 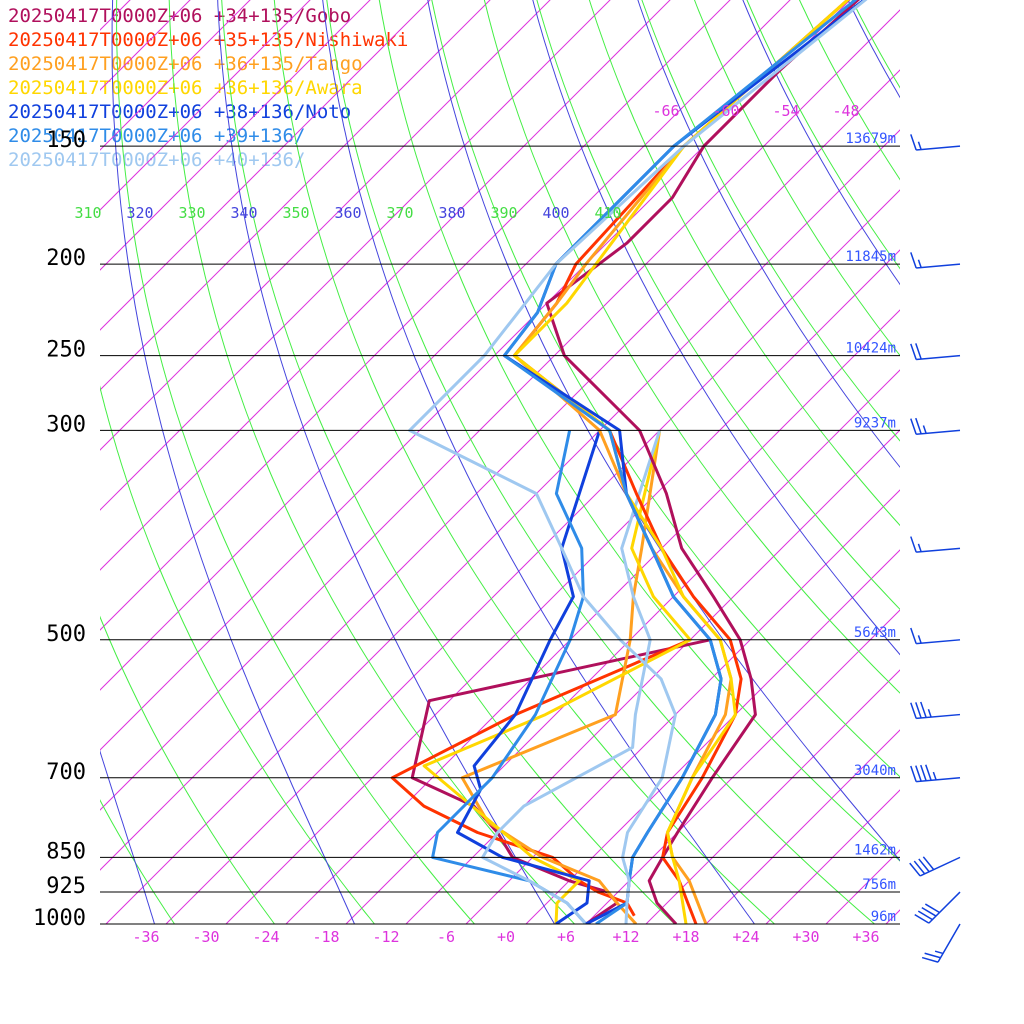 What do you see at coordinates (865, 937) in the screenshot?
I see `temp-tick: +36` at bounding box center [865, 937].